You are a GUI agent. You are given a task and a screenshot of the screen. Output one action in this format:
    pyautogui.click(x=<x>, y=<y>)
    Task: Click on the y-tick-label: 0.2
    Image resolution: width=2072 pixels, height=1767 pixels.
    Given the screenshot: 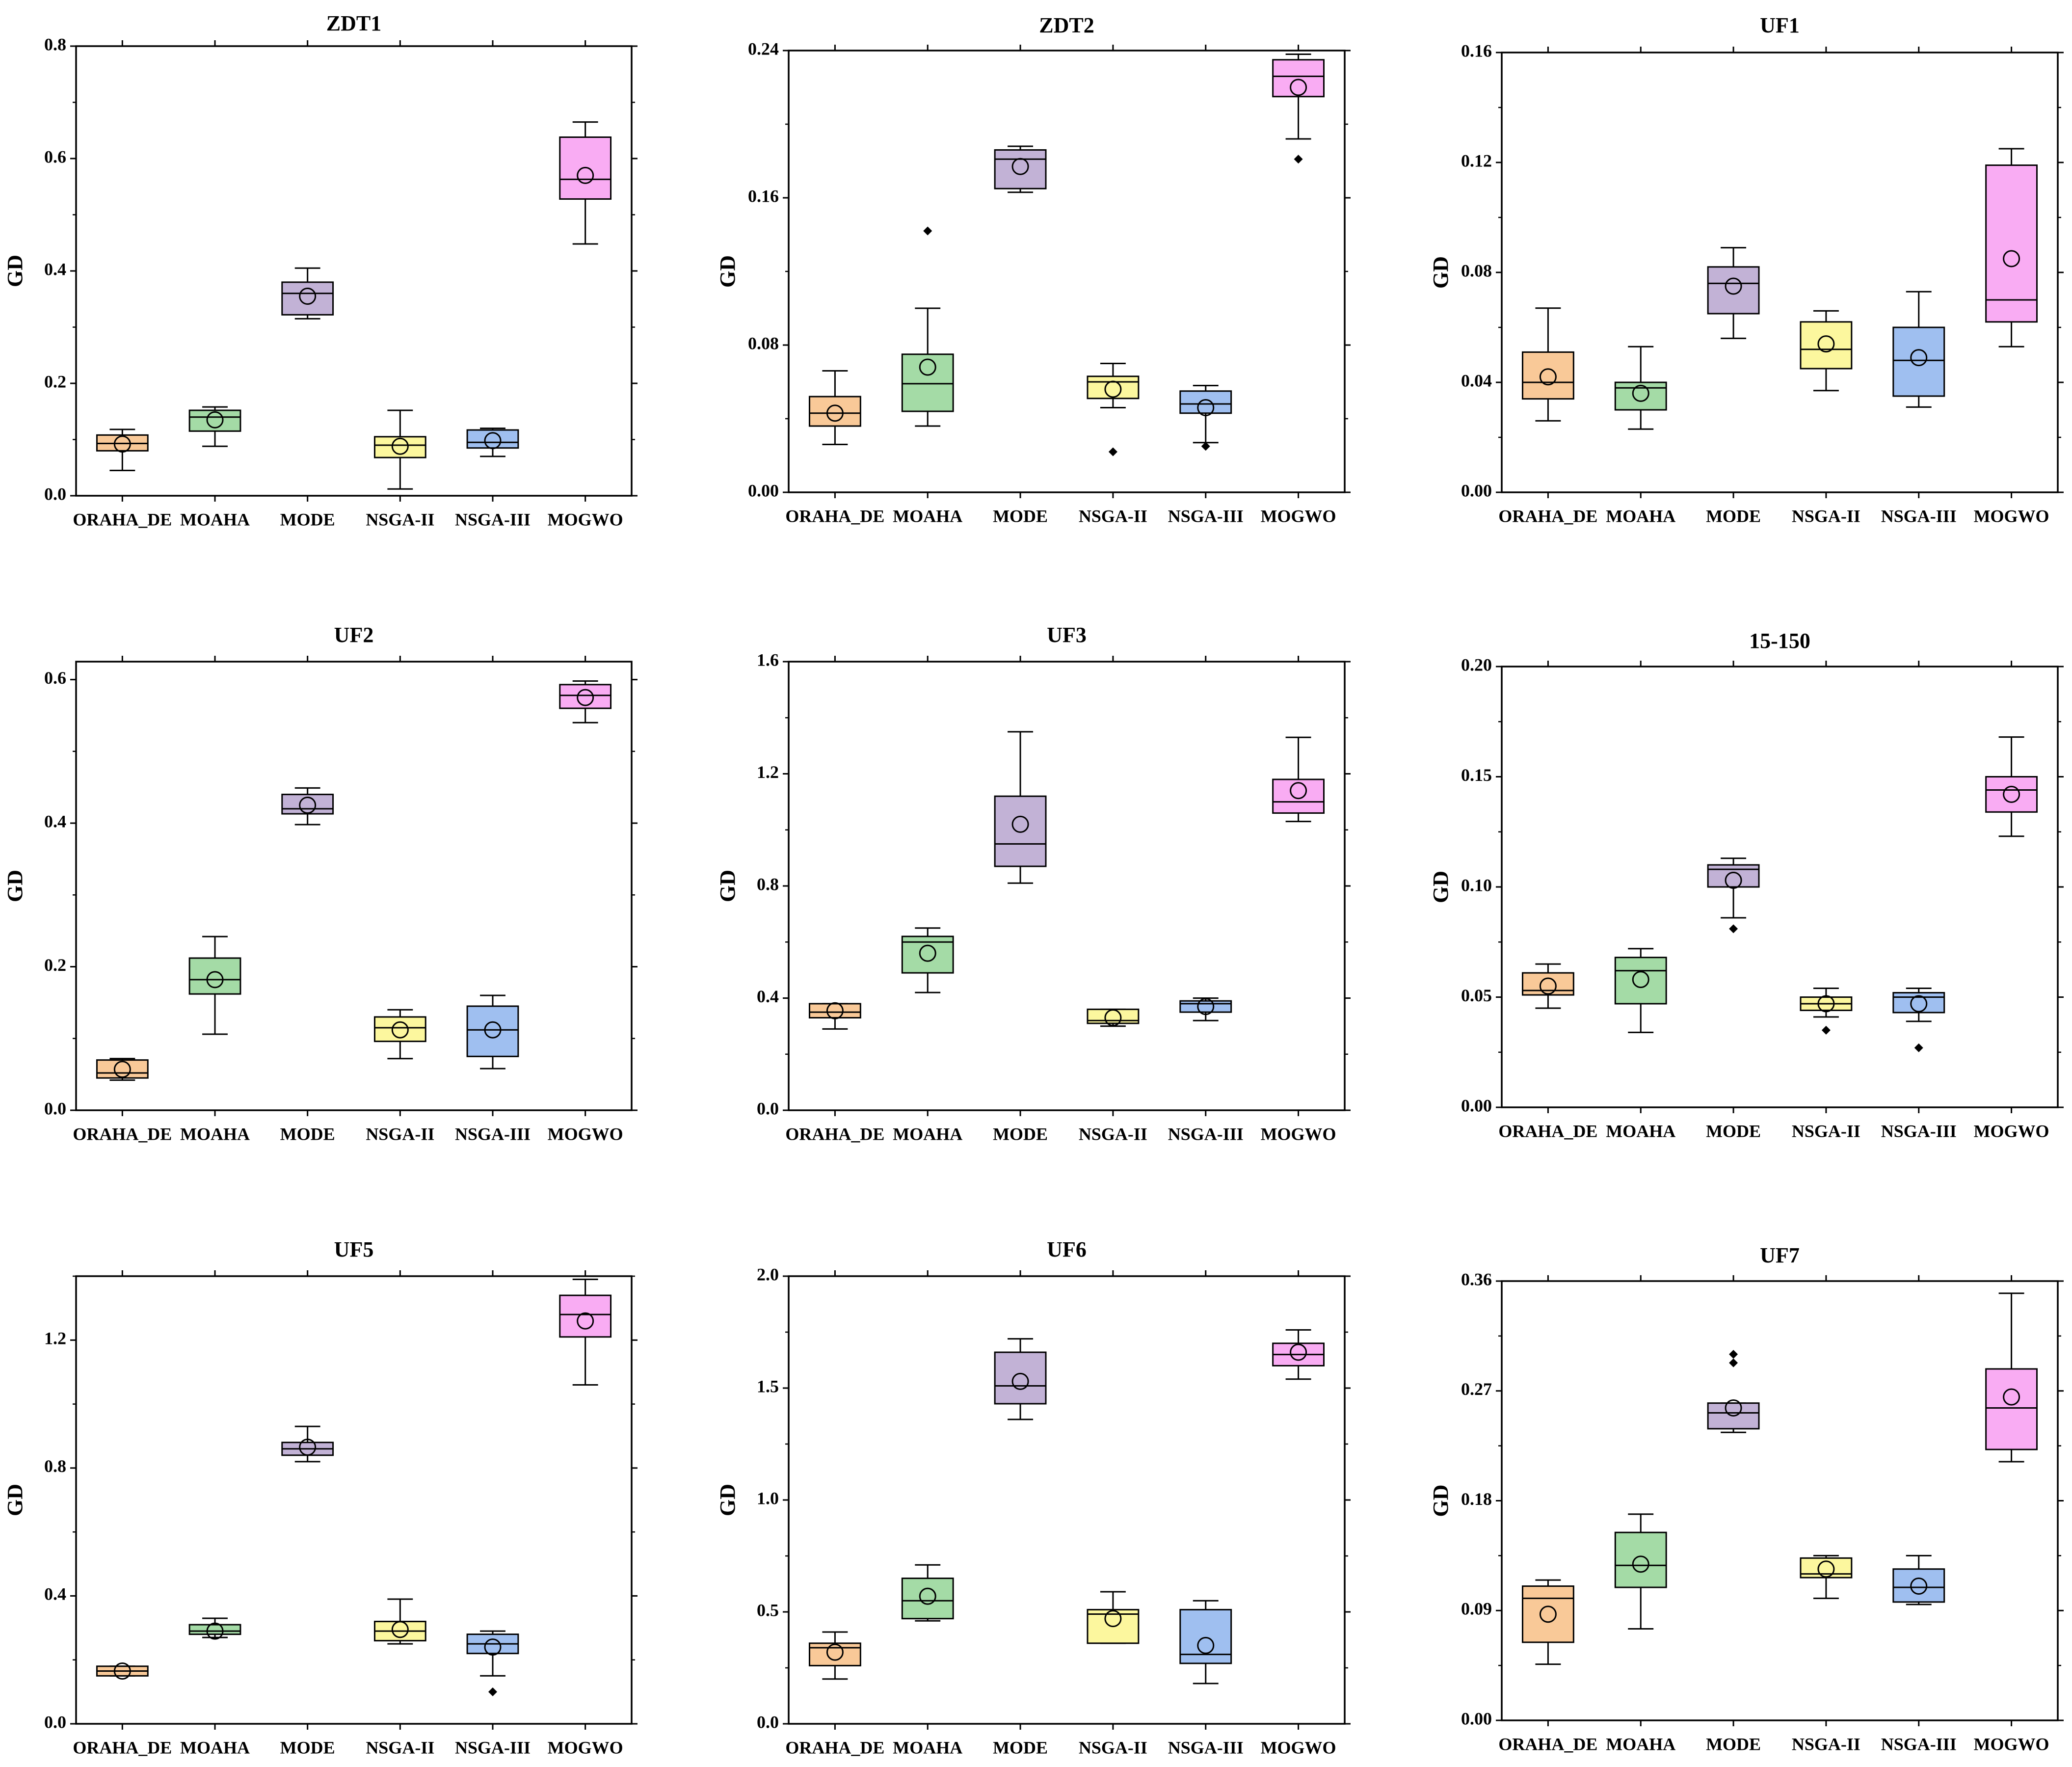 What is the action you would take?
    pyautogui.click(x=55, y=382)
    